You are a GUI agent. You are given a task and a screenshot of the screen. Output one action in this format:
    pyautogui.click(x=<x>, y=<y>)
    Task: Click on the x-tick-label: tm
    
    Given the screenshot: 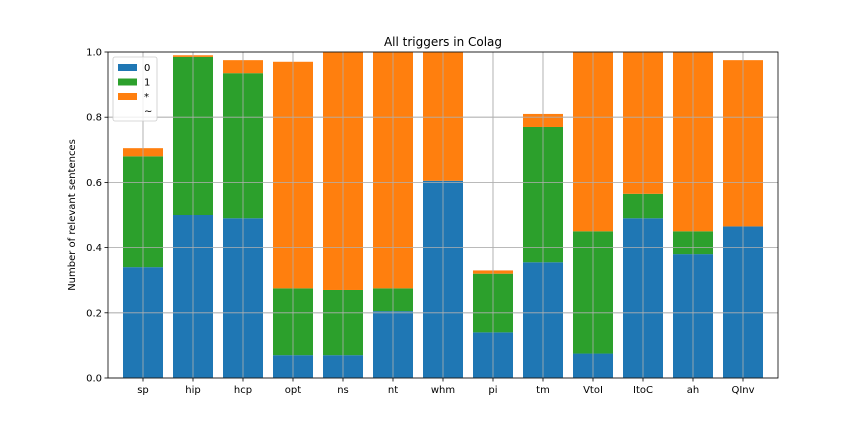 What is the action you would take?
    pyautogui.click(x=543, y=390)
    